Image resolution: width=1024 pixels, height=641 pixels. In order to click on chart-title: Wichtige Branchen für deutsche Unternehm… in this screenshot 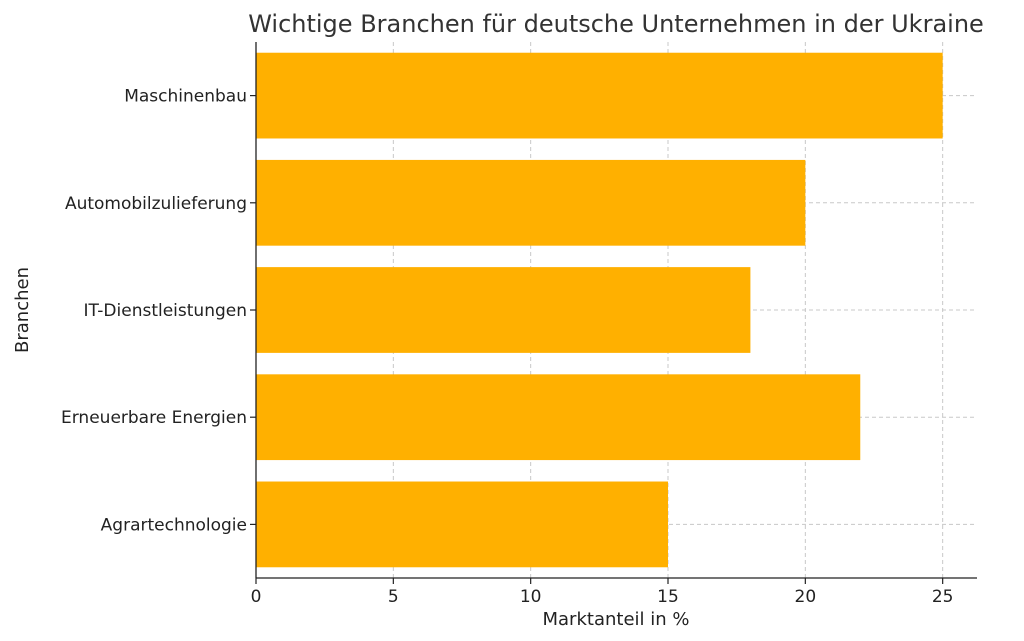, I will do `click(616, 24)`.